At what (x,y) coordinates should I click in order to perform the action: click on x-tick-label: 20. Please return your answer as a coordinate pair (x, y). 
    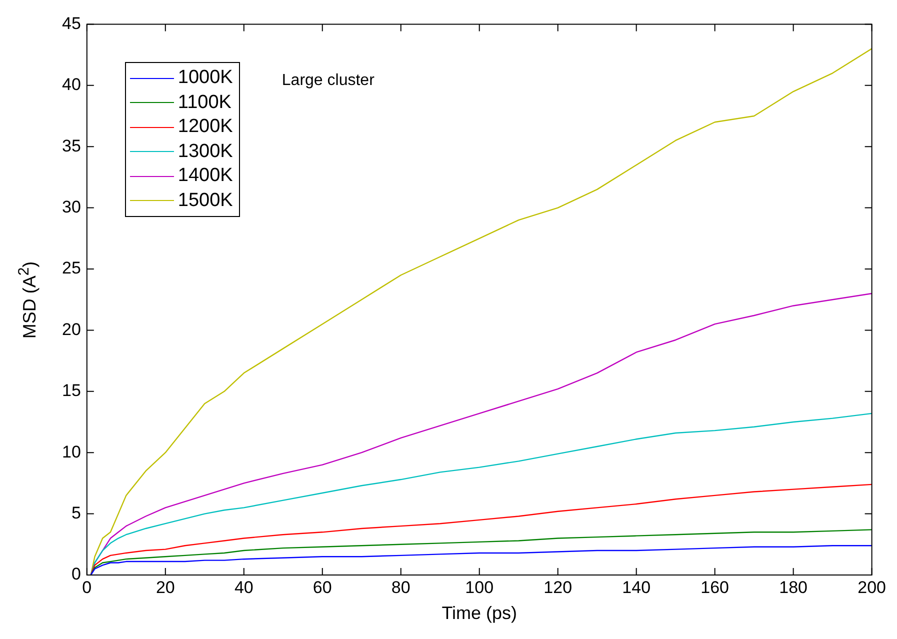
    Looking at the image, I should click on (165, 587).